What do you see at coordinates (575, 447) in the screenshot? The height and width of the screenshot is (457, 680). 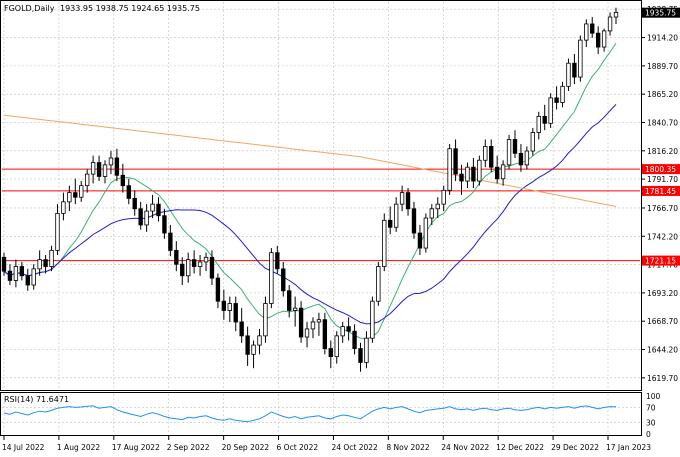 I see `time-tick-label: 29 Dec 2022` at bounding box center [575, 447].